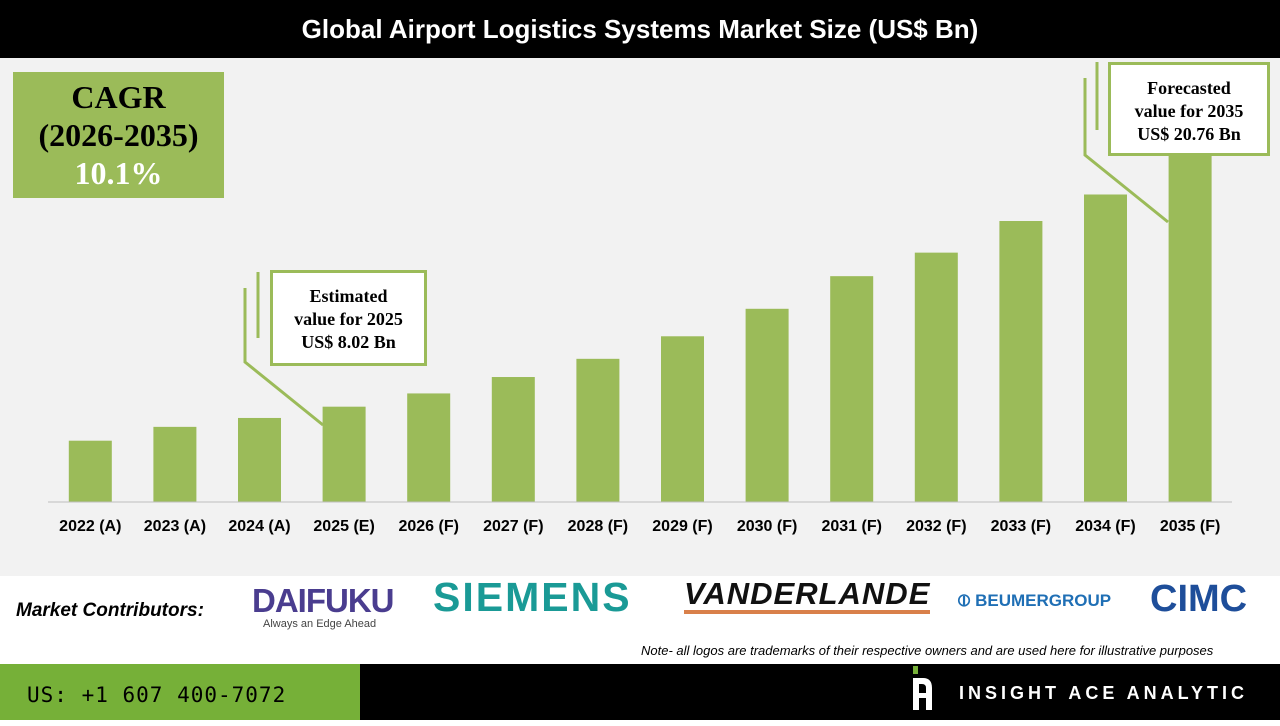  I want to click on callout-line: value for 2025, so click(348, 319).